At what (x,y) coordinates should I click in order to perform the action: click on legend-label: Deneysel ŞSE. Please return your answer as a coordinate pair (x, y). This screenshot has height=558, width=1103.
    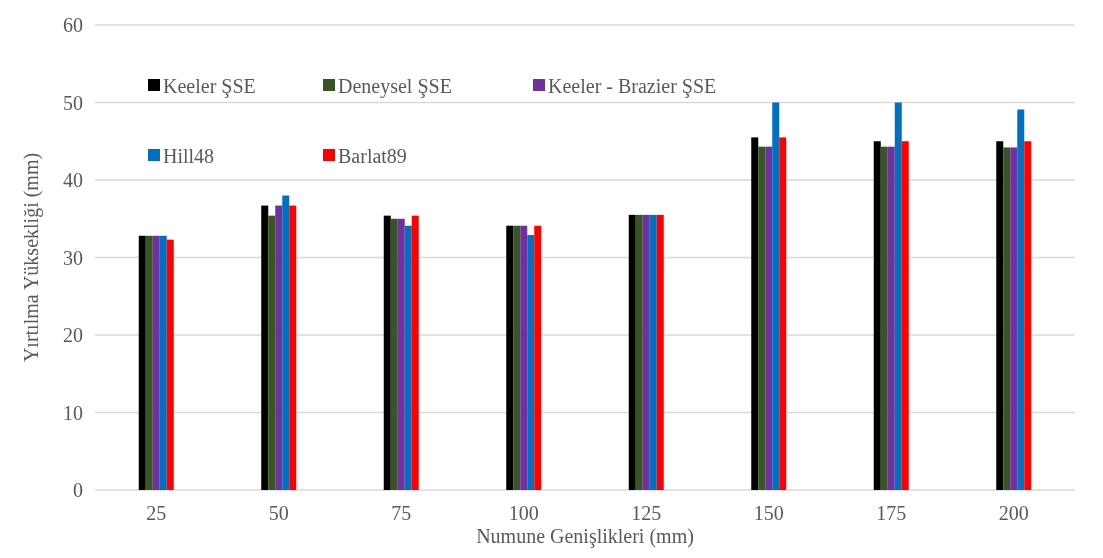
    Looking at the image, I should click on (395, 86).